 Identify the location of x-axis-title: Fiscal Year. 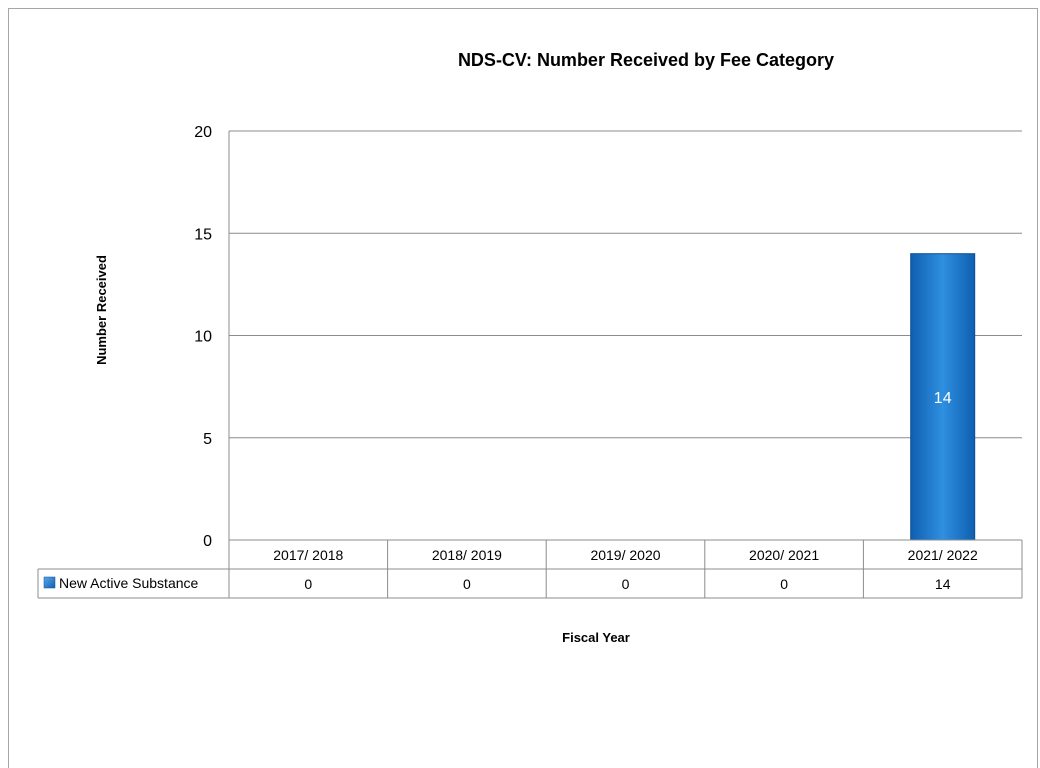
(596, 637).